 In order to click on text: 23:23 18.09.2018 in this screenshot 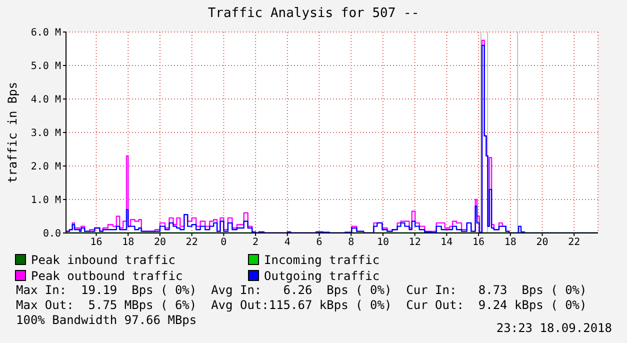, I will do `click(554, 328)`.